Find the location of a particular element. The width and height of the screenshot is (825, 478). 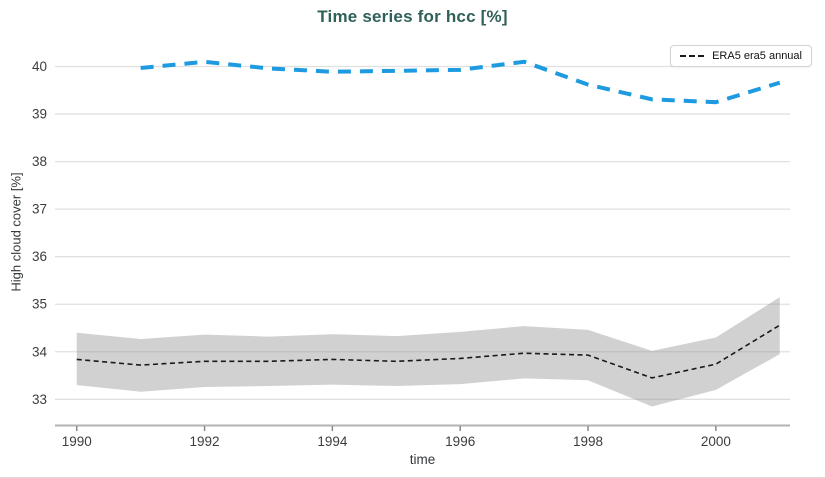

x-tick-label: 1994 is located at coordinates (332, 441).